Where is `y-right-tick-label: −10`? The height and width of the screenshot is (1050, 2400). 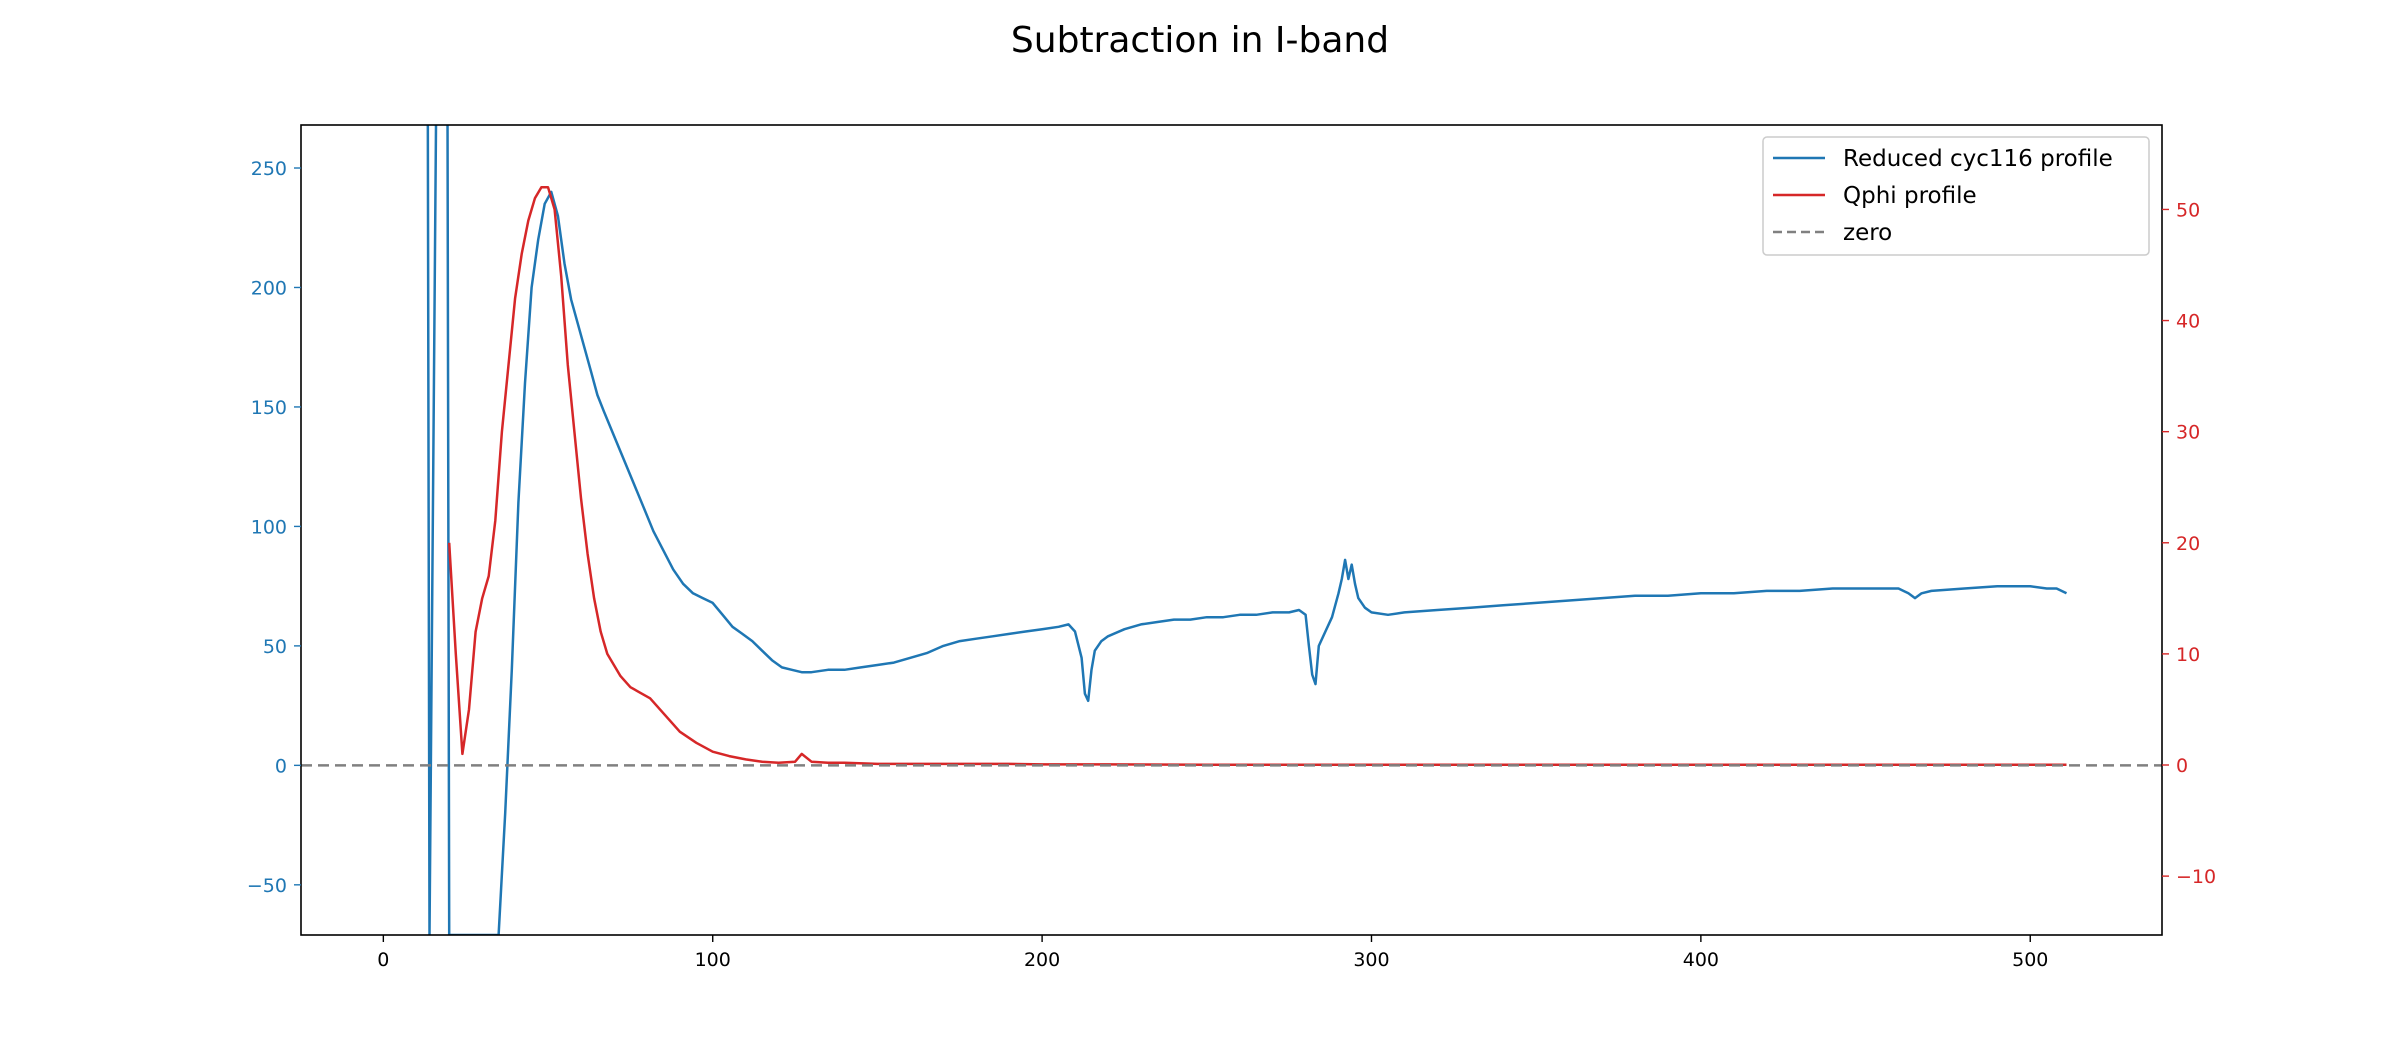
y-right-tick-label: −10 is located at coordinates (2196, 877).